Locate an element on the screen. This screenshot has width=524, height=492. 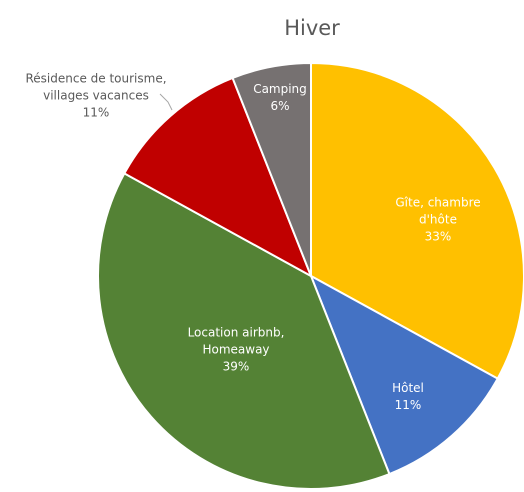
category-label: Location airbnb, Homeaway is located at coordinates (236, 341).